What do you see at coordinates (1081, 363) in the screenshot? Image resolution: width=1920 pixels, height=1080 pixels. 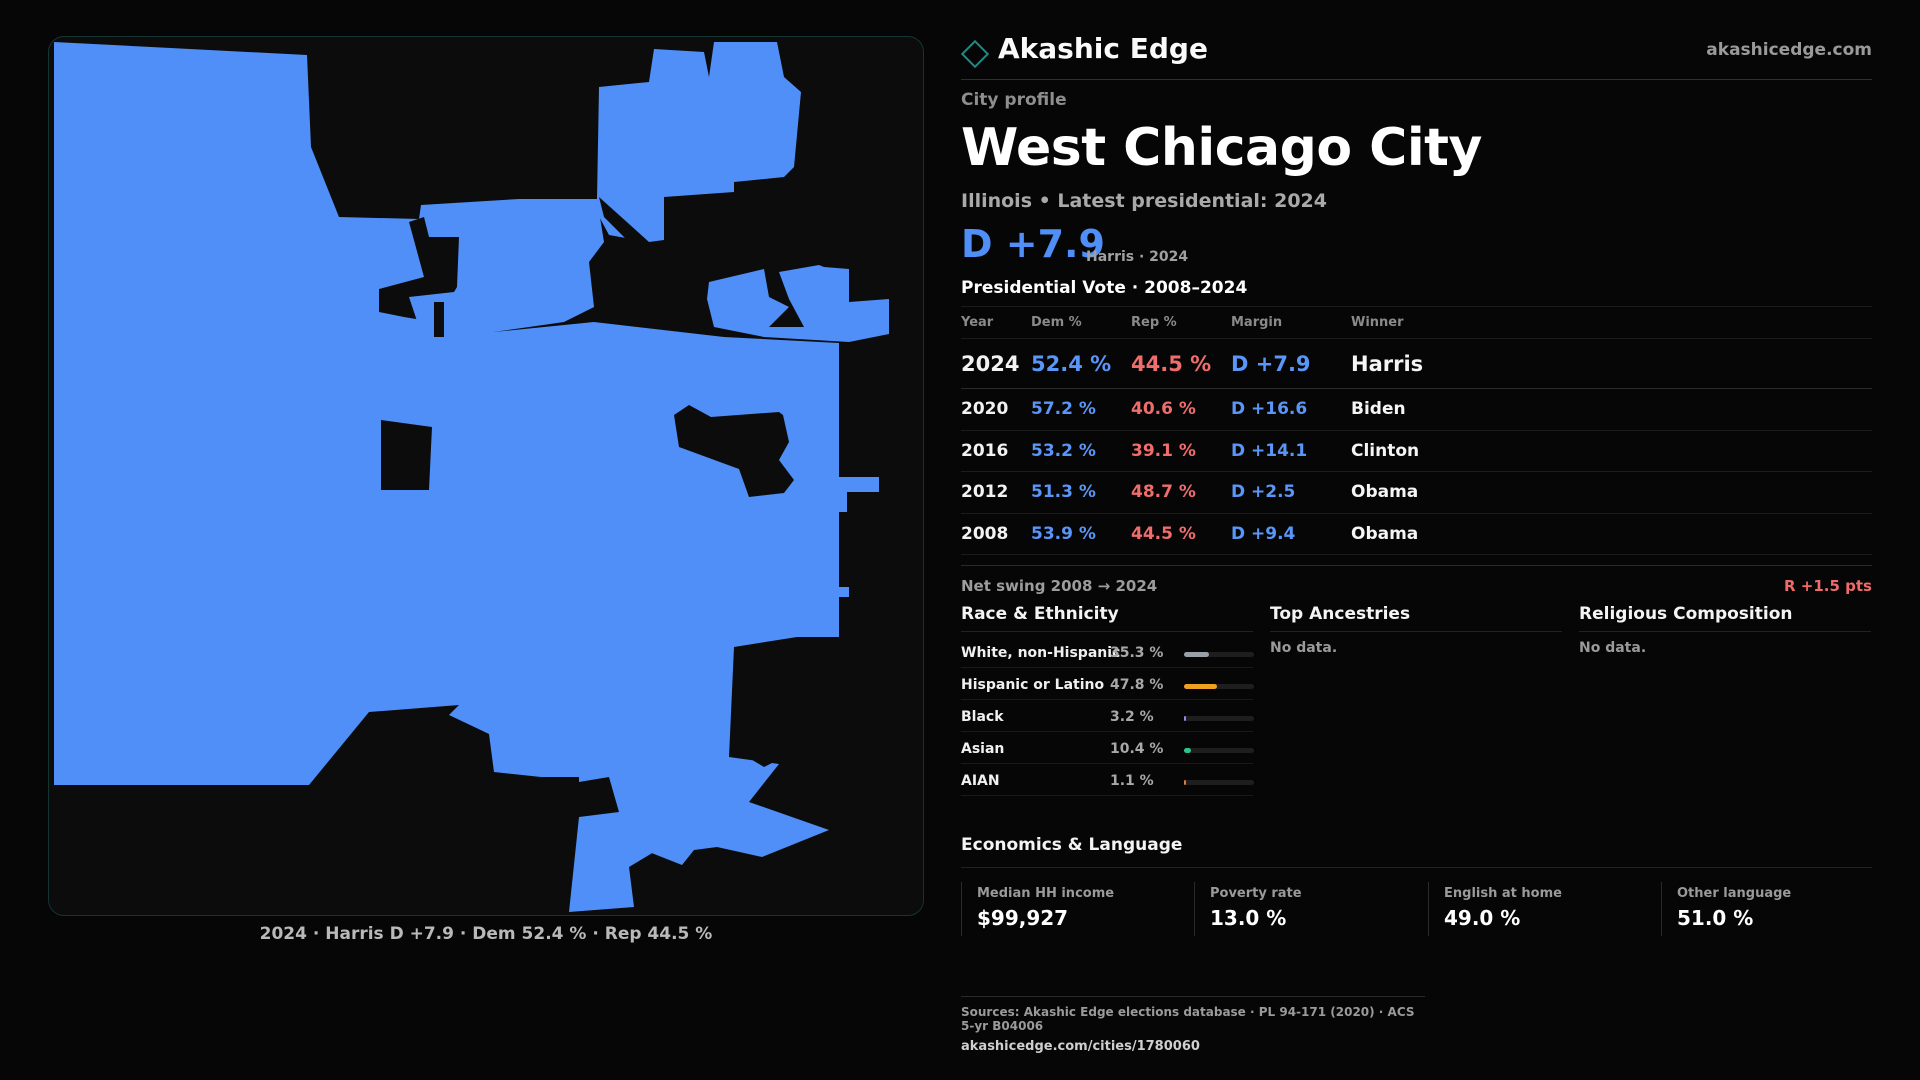 I see `cell-dem: 52.4 %` at bounding box center [1081, 363].